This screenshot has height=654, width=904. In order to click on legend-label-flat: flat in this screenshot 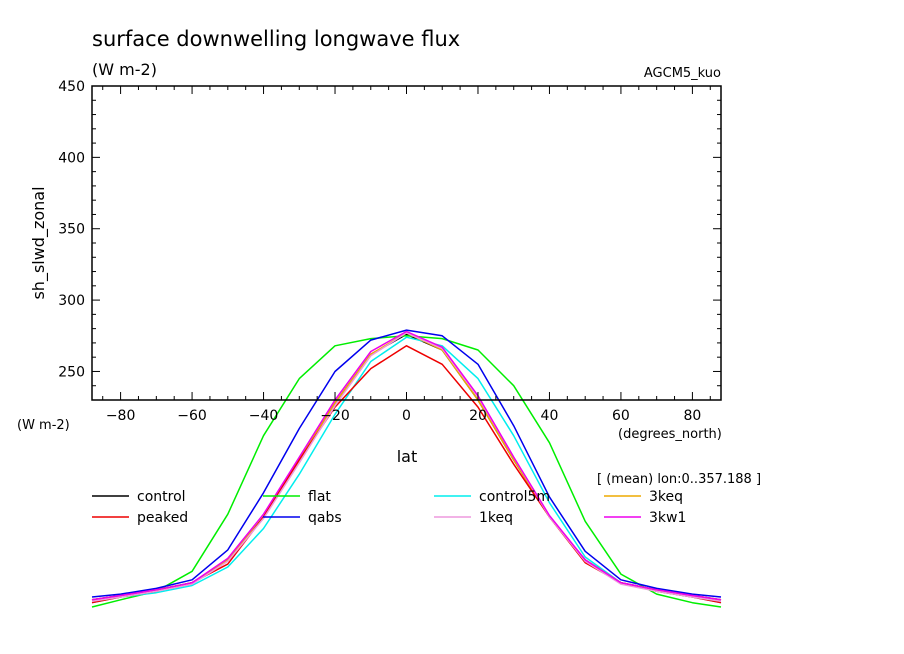, I will do `click(319, 497)`.